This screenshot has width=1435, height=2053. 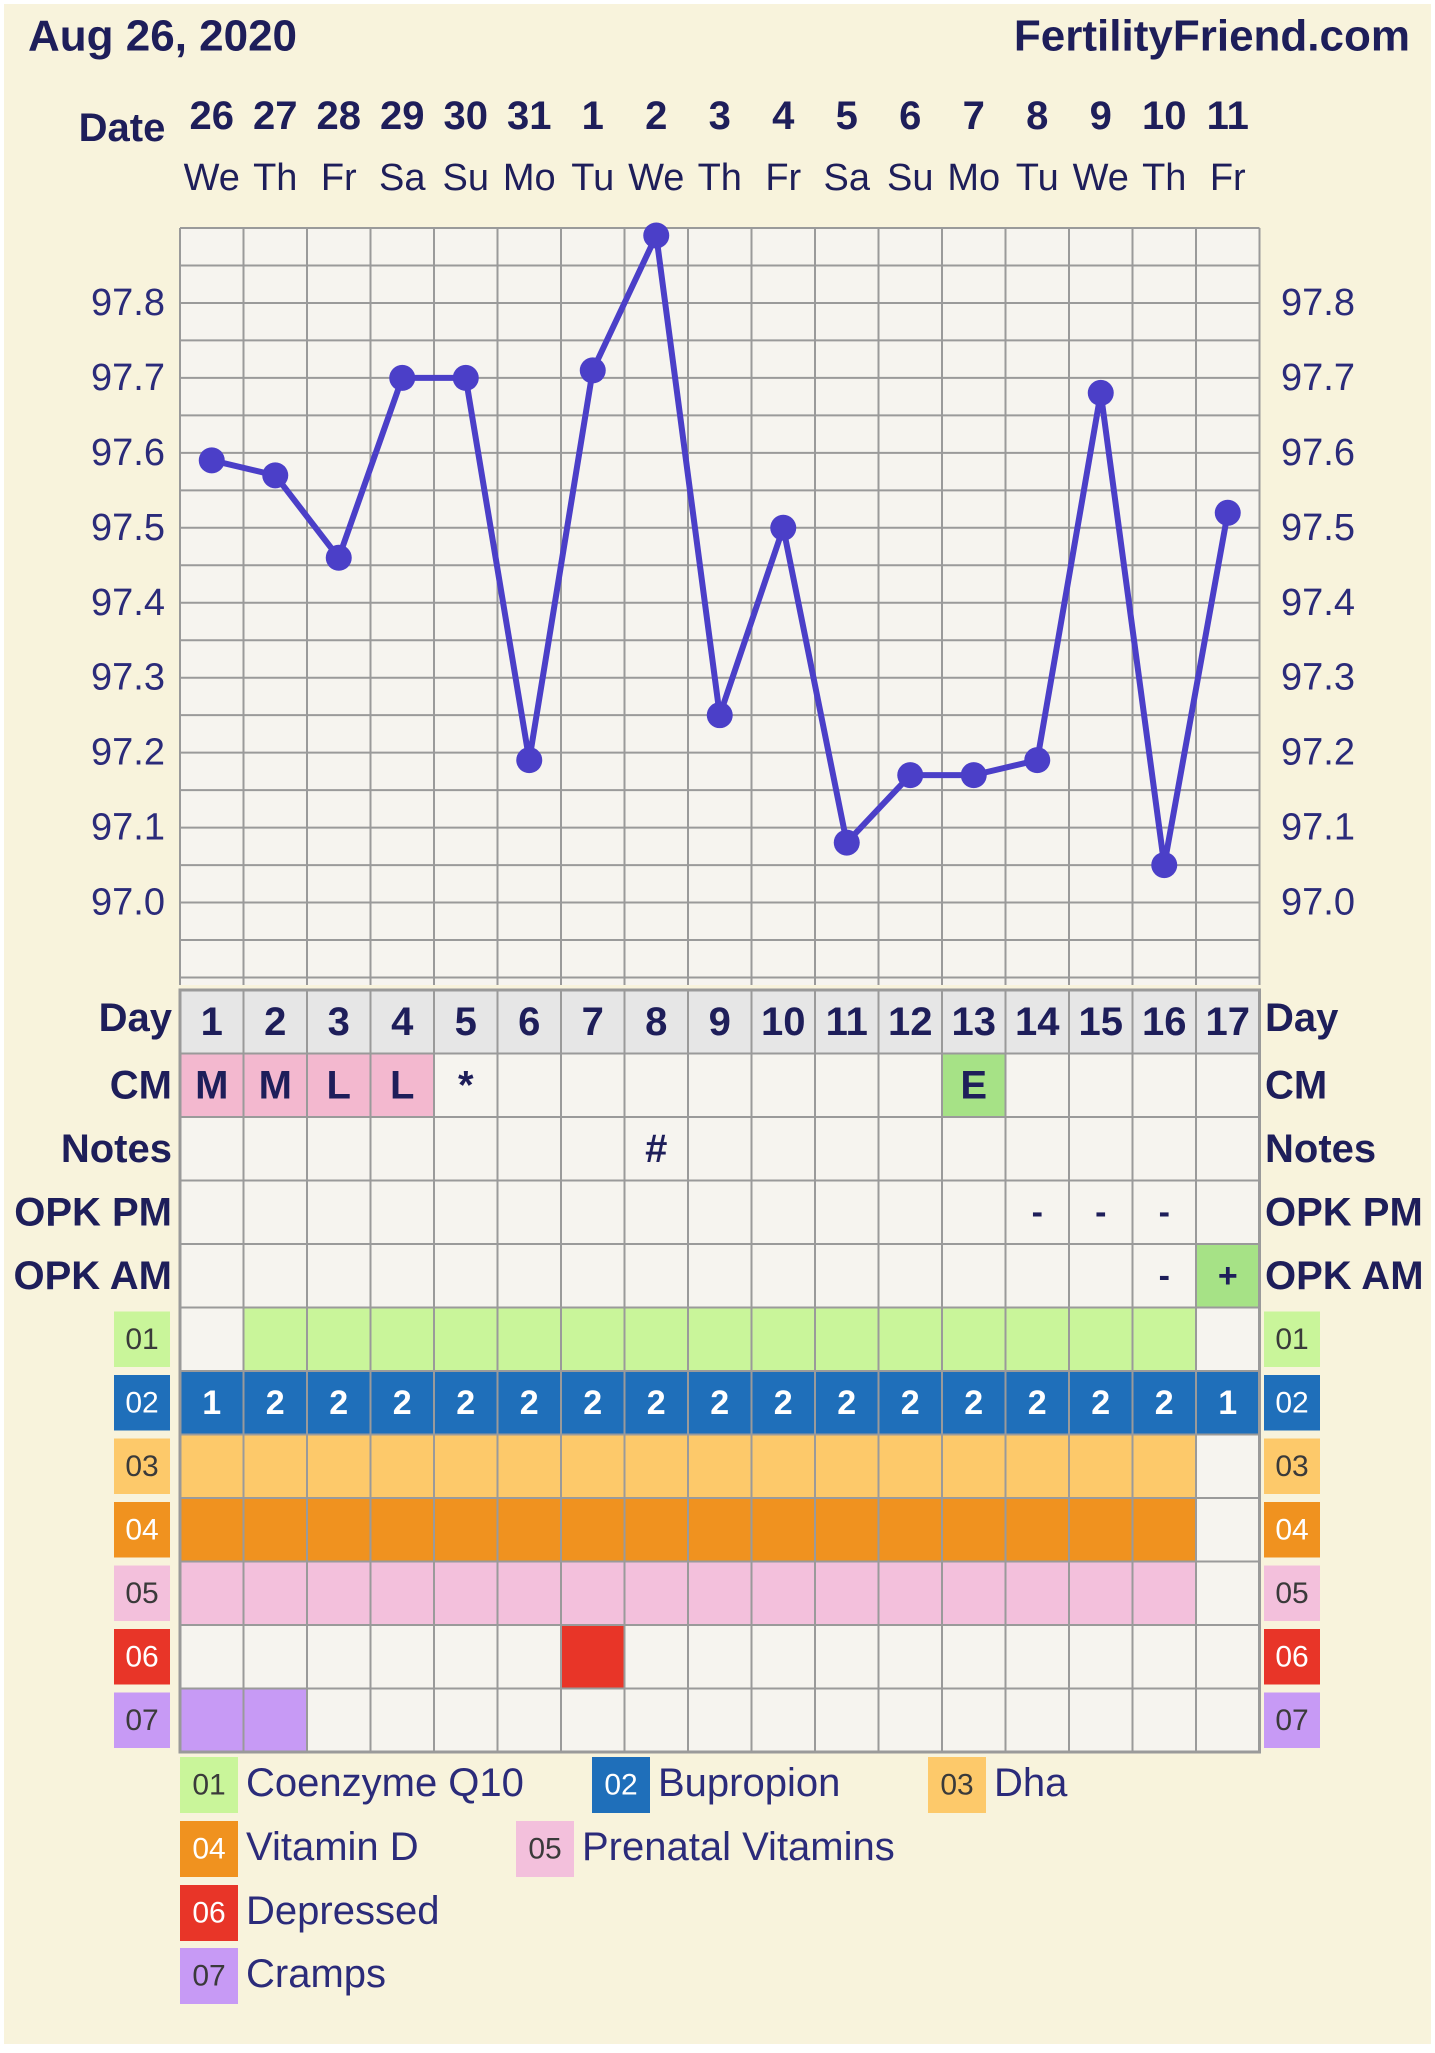 What do you see at coordinates (466, 1085) in the screenshot?
I see `cm-value: *` at bounding box center [466, 1085].